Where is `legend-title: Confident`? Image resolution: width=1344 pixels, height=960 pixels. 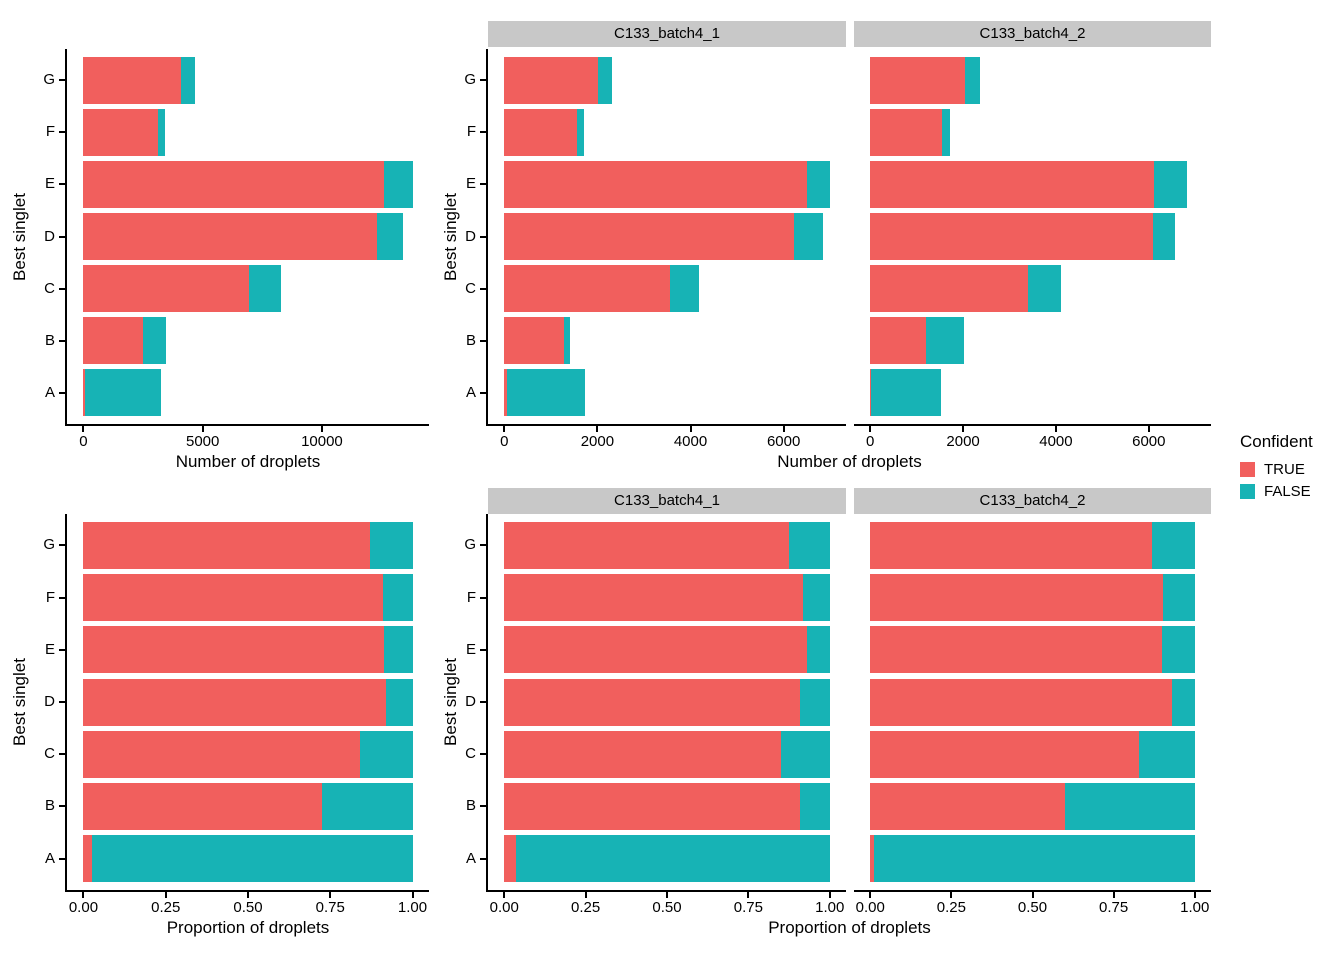 legend-title: Confident is located at coordinates (1276, 441).